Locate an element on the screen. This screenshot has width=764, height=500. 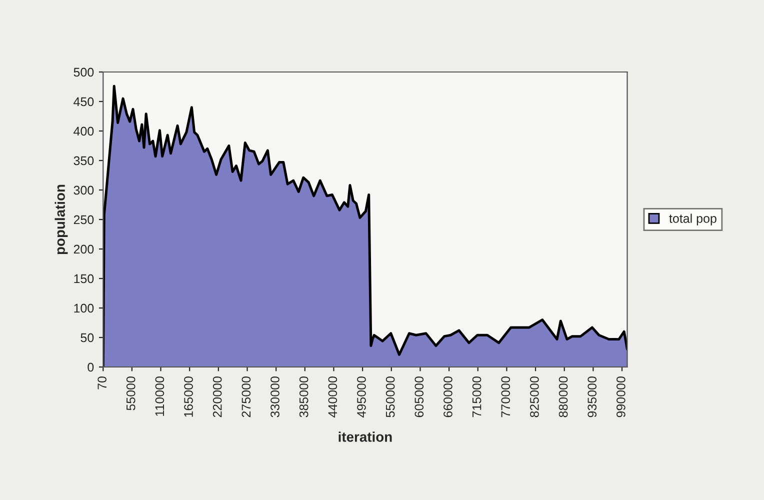
x-tick-label: 990000 is located at coordinates (621, 397).